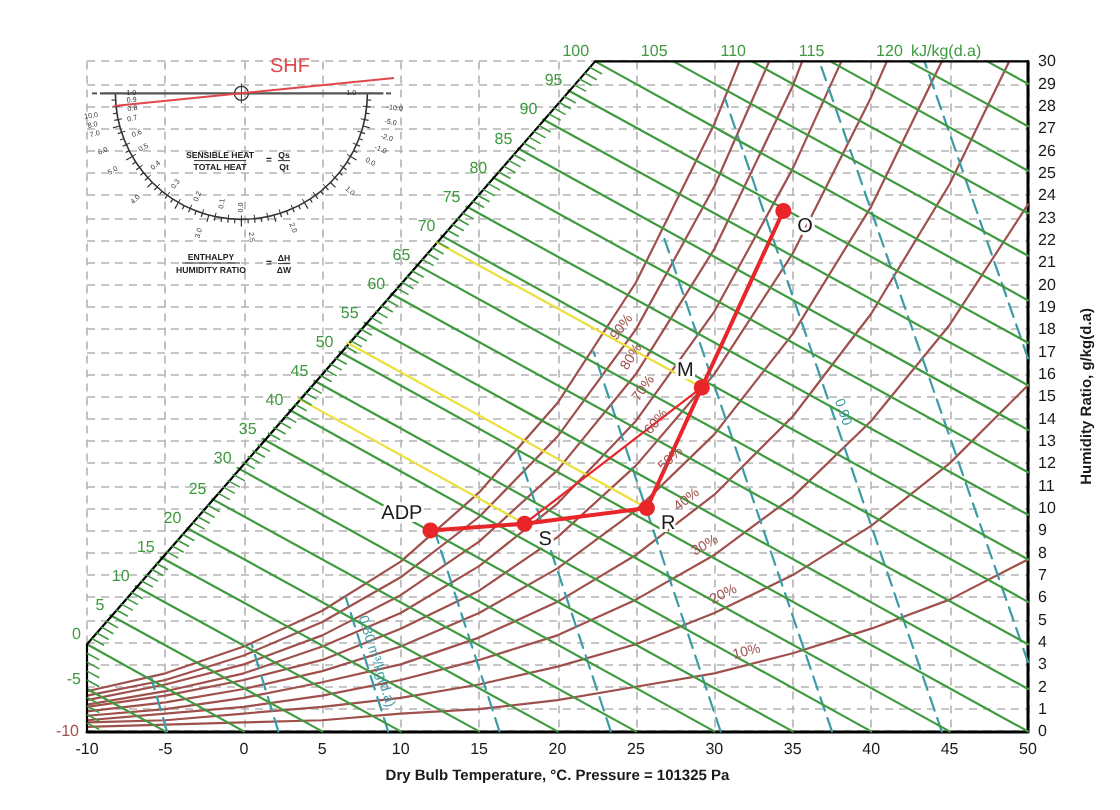 The image size is (1120, 810). What do you see at coordinates (576, 51) in the screenshot?
I see `annotation: 100` at bounding box center [576, 51].